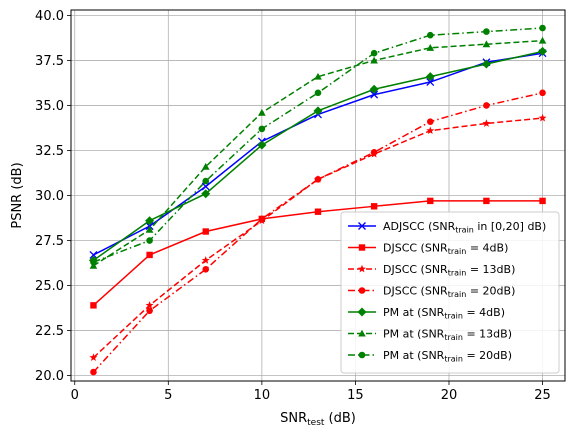 The width and height of the screenshot is (575, 437). What do you see at coordinates (17, 195) in the screenshot?
I see `y-axis-label: PSNR (dB)` at bounding box center [17, 195].